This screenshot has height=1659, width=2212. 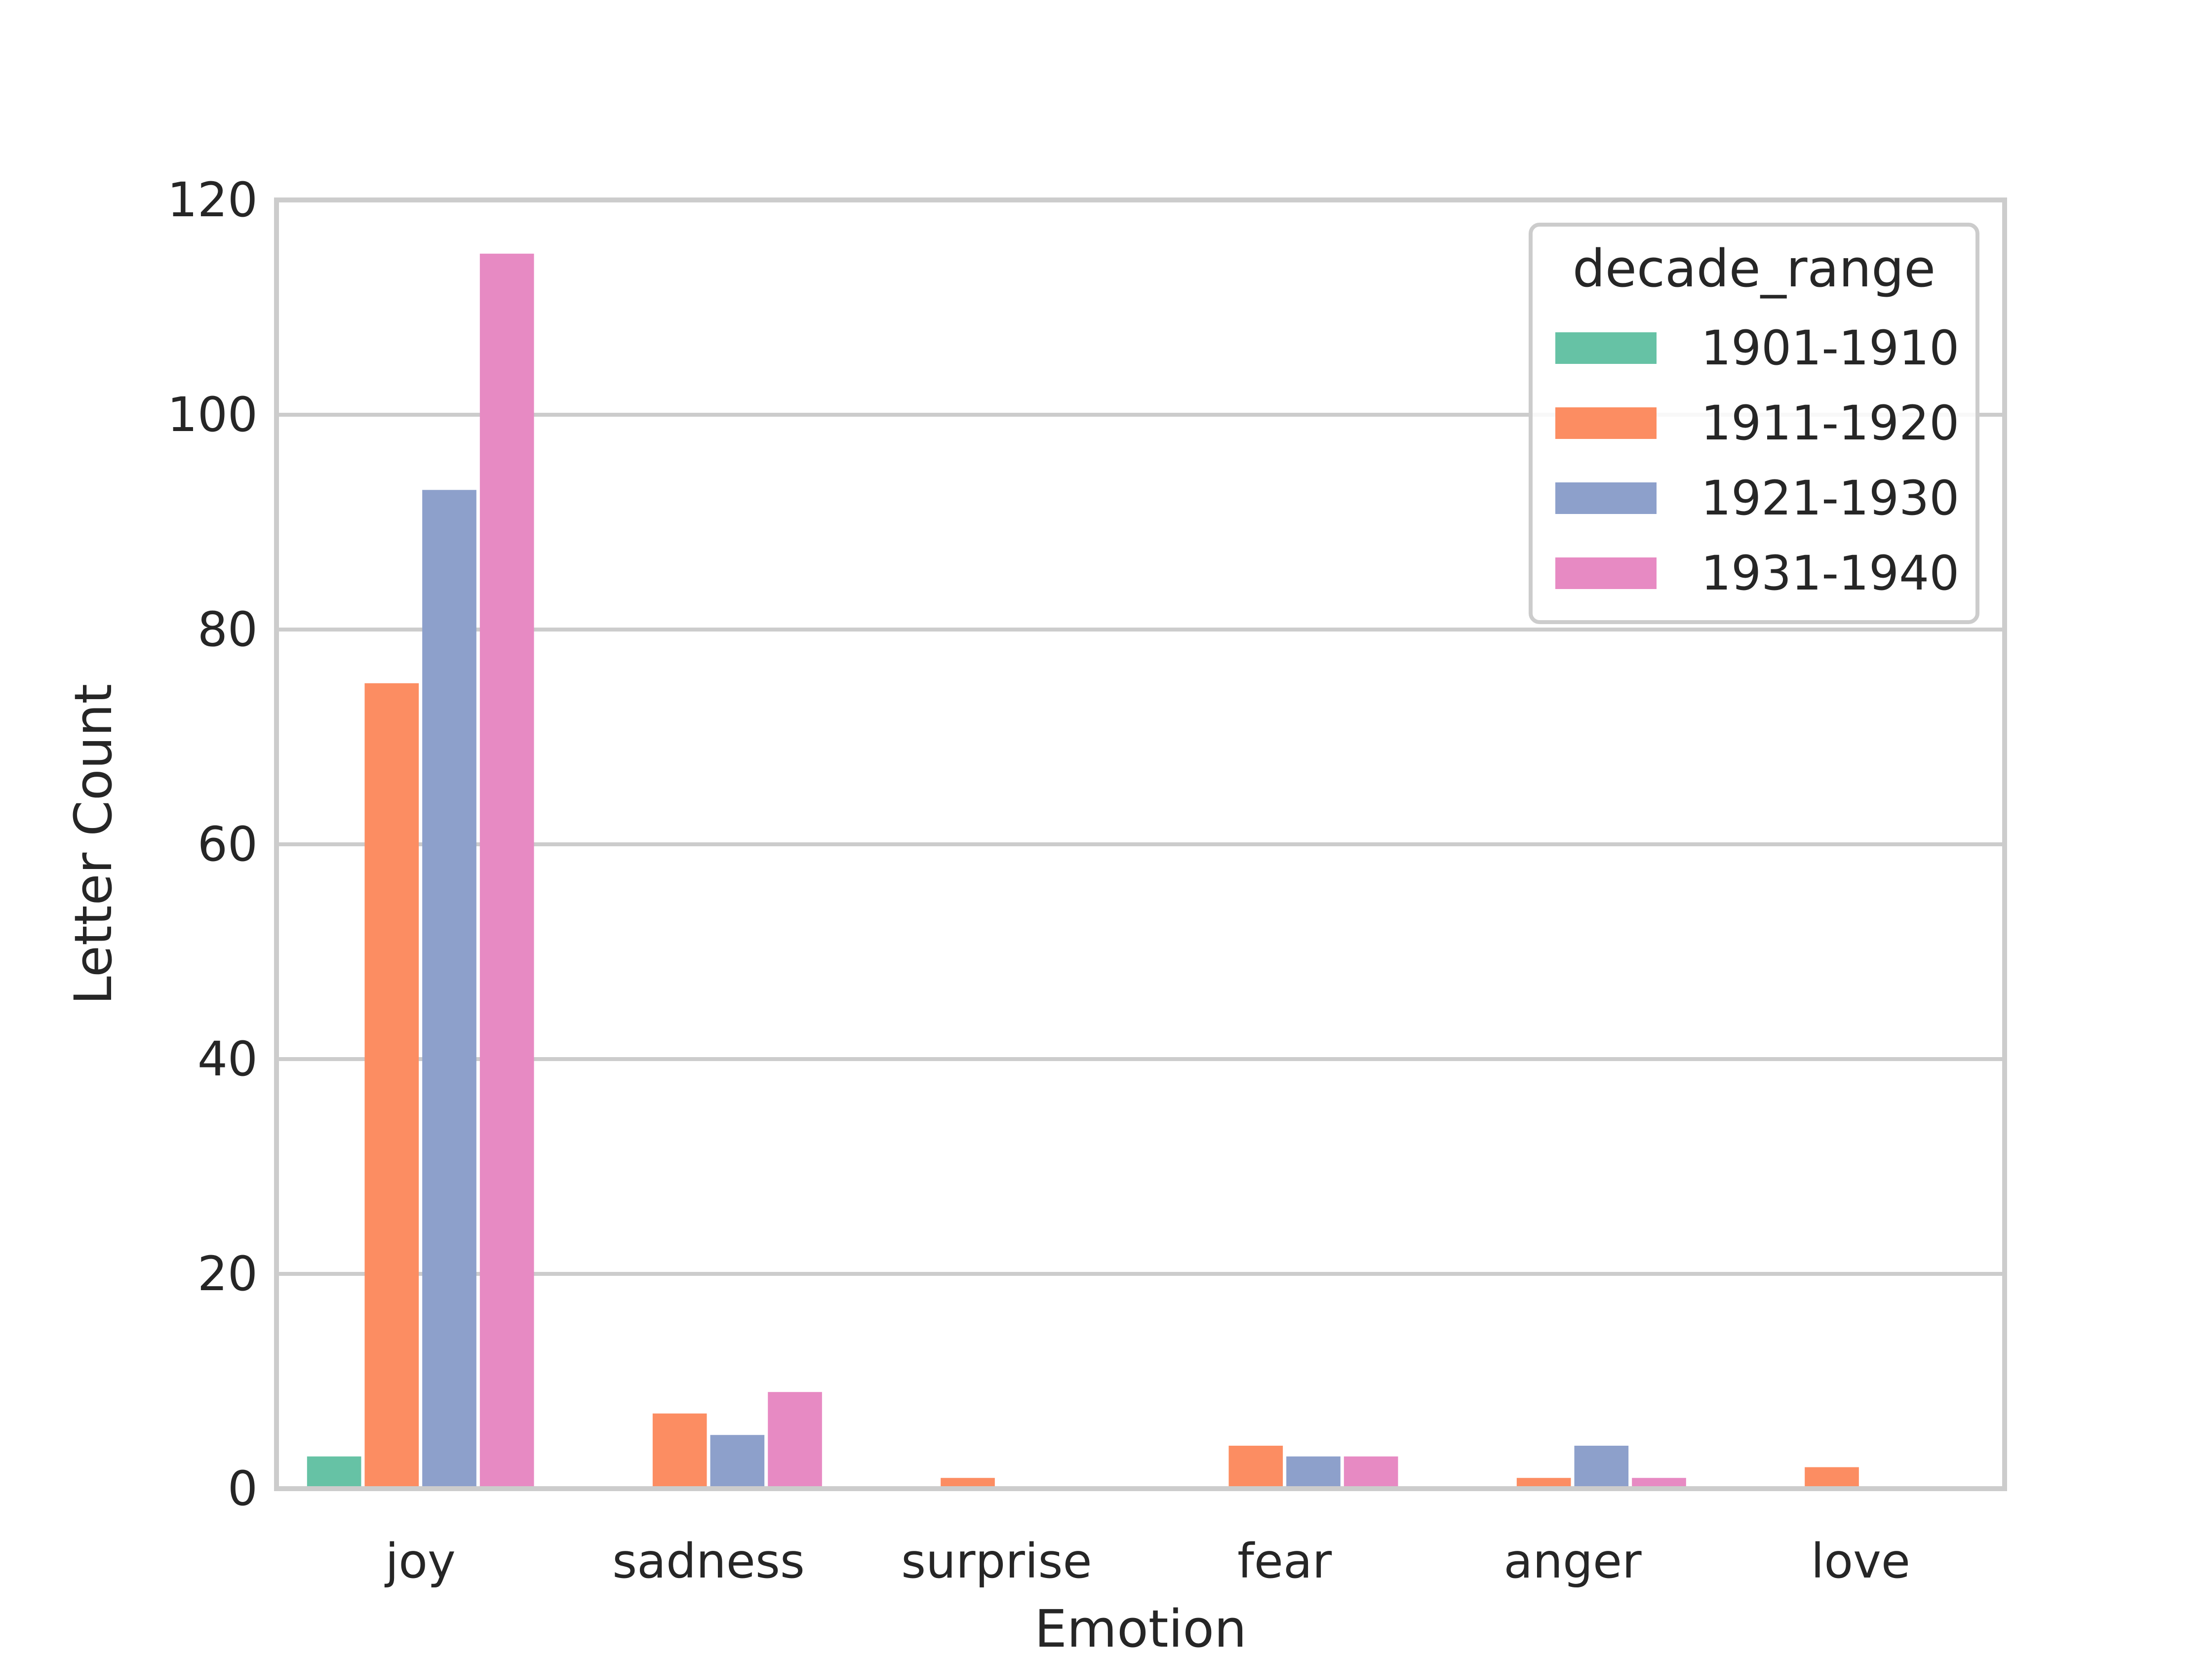 What do you see at coordinates (709, 1562) in the screenshot?
I see `x-tick-label-sadness: sadness` at bounding box center [709, 1562].